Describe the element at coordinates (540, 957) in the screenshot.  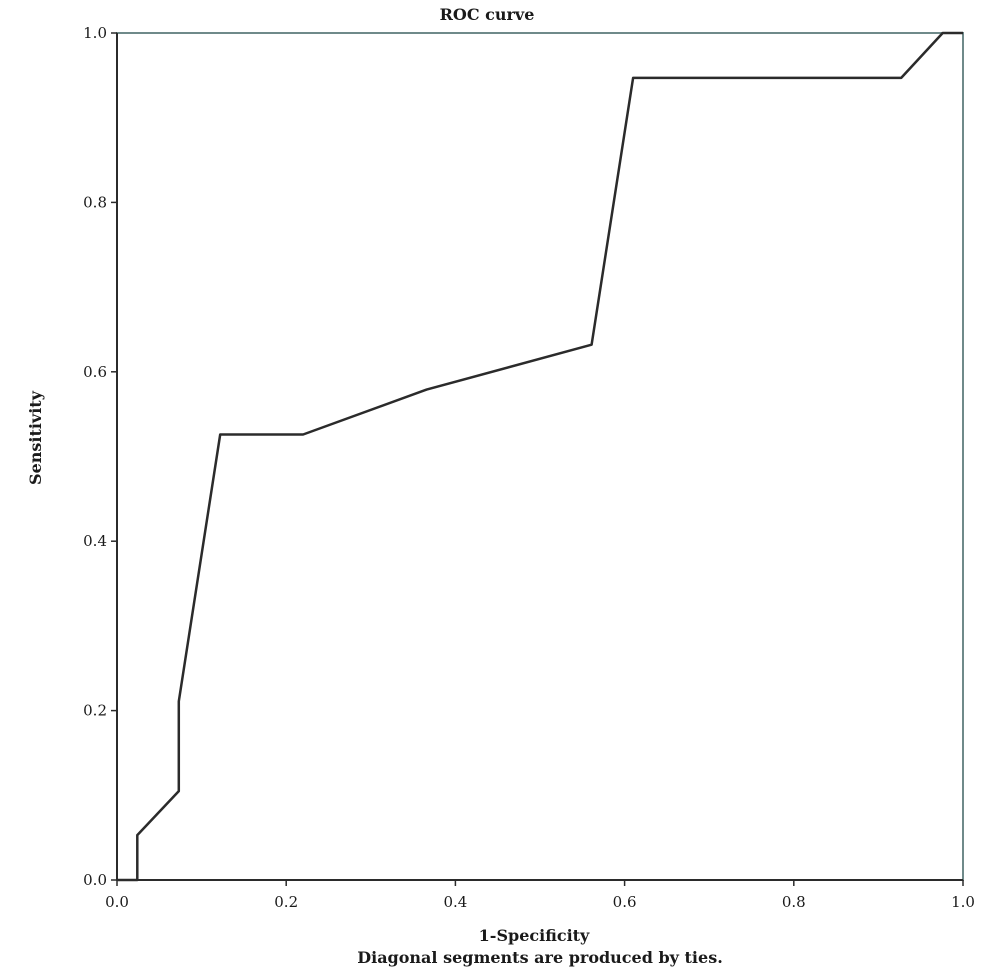
I see `chart-footnote: Diagonal segments are produced by ties.` at that location.